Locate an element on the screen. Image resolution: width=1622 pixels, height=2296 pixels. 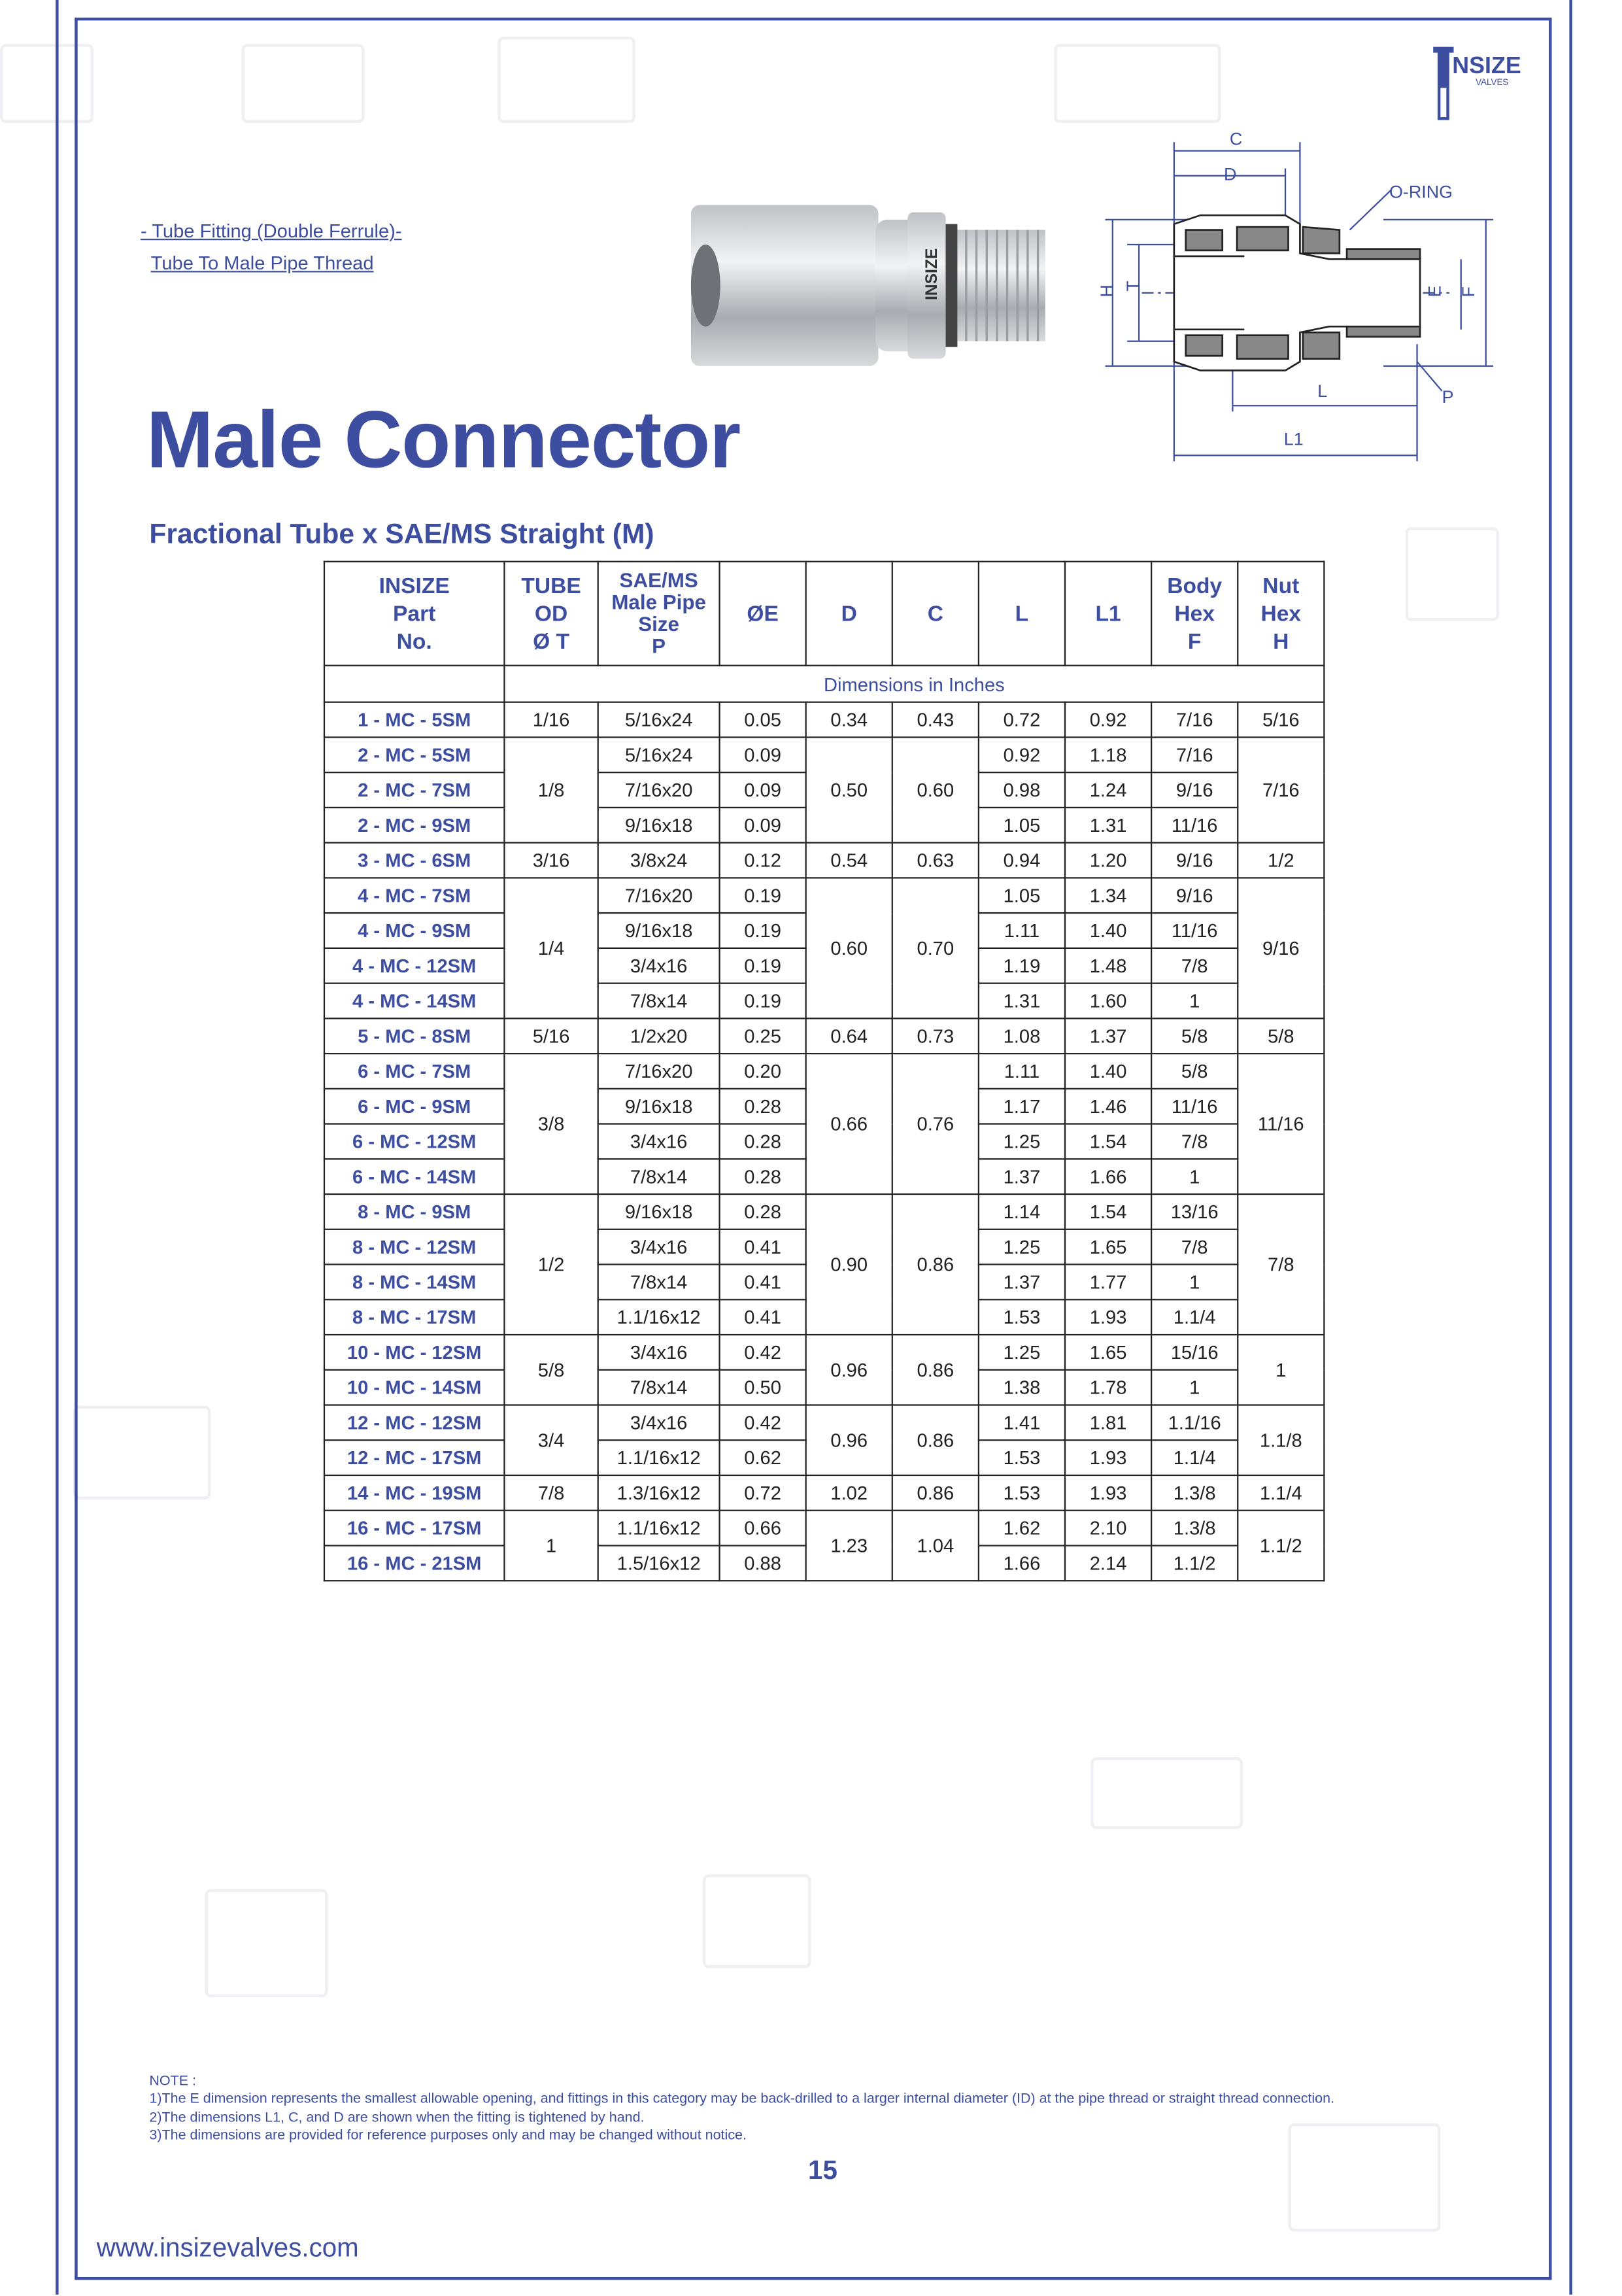
pipe-size-cell: 7/16x20 is located at coordinates (658, 790).